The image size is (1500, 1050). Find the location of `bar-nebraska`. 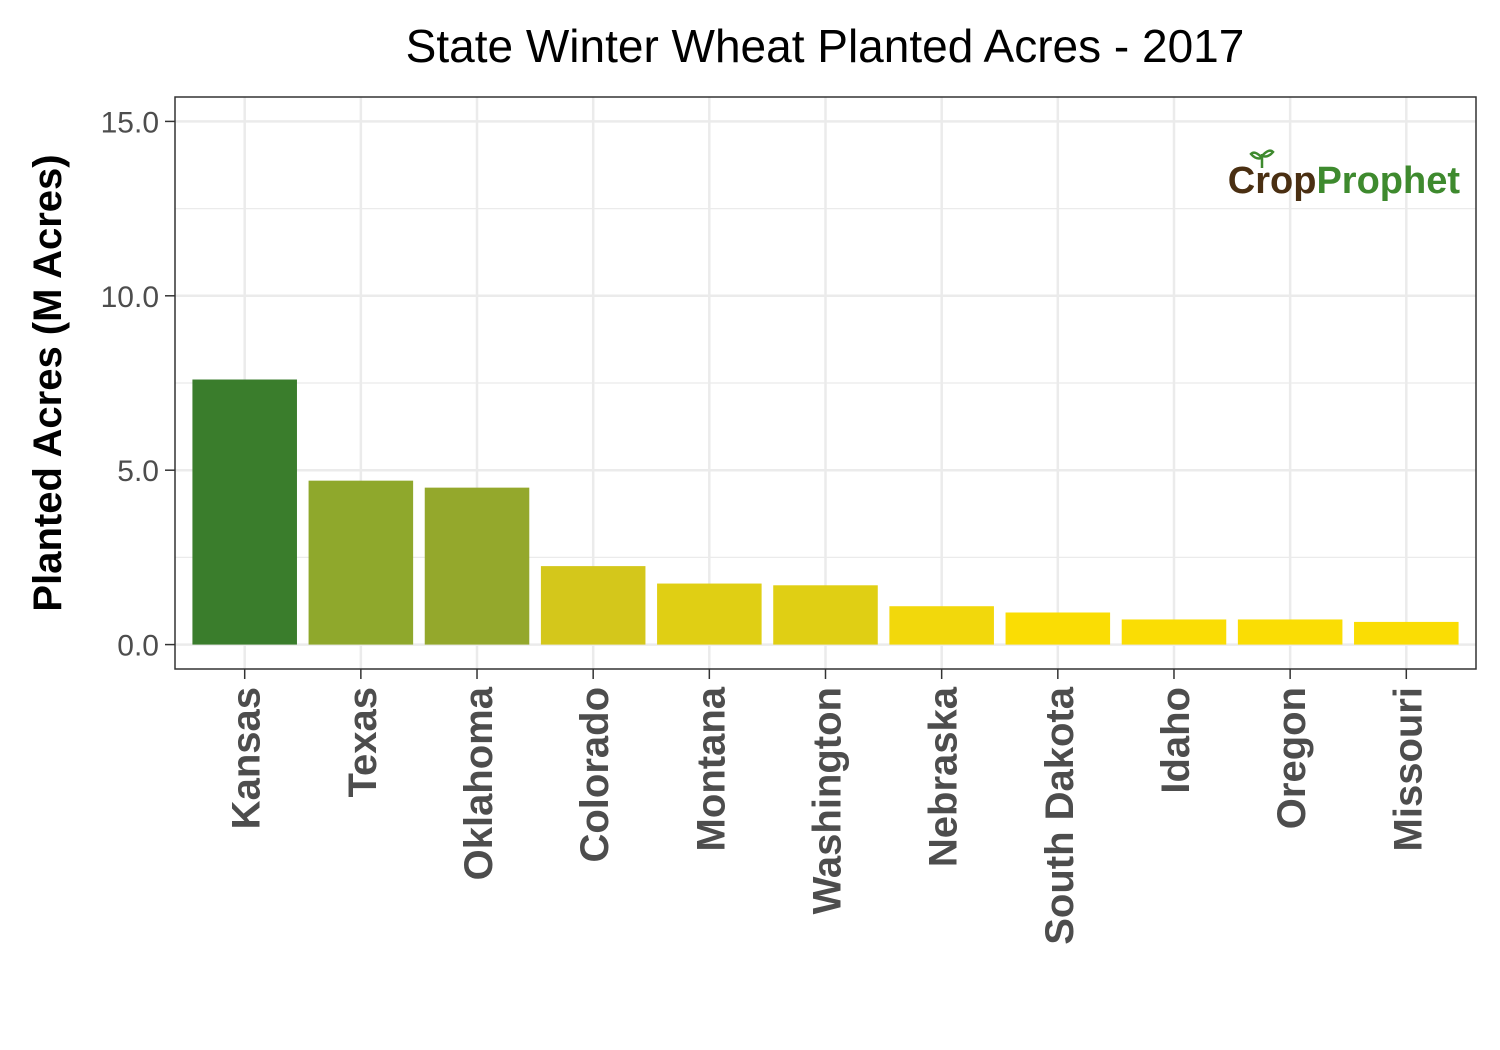

bar-nebraska is located at coordinates (941, 625).